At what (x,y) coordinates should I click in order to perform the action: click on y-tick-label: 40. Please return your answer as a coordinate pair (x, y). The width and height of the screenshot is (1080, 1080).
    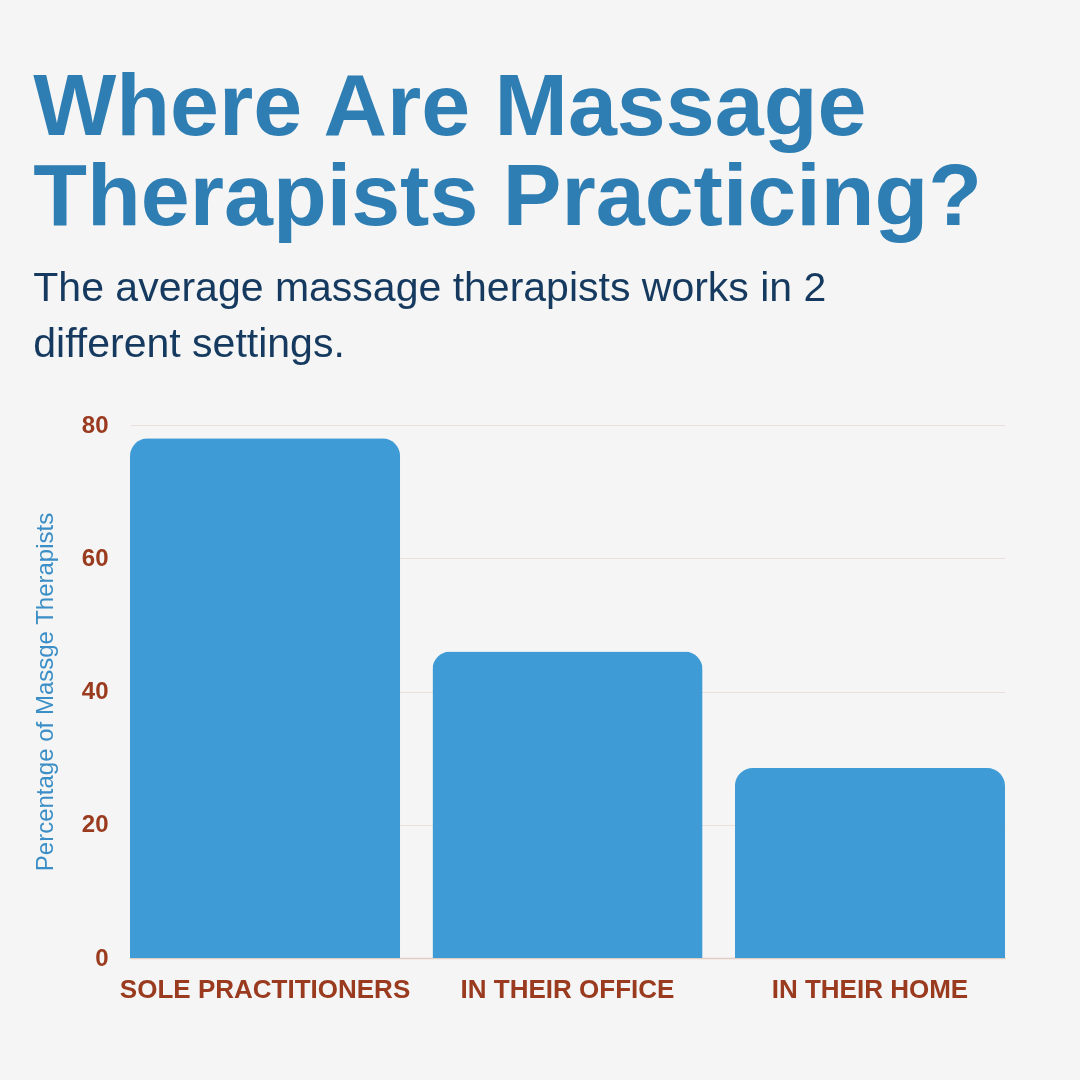
    Looking at the image, I should click on (95, 690).